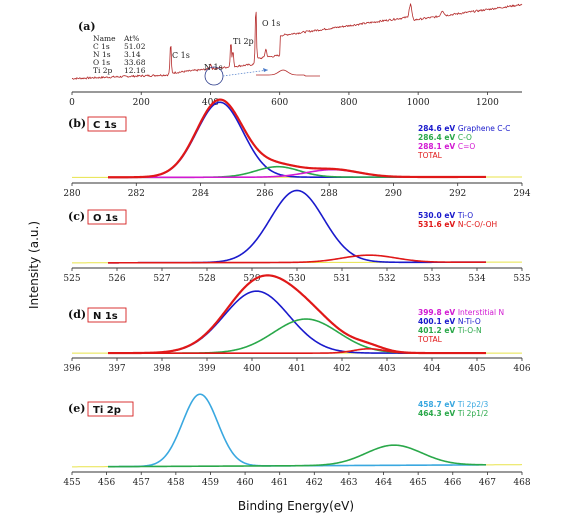 This screenshot has width=576, height=519. Describe the element at coordinates (102, 54) in the screenshot. I see `composition-name: N 1s` at that location.